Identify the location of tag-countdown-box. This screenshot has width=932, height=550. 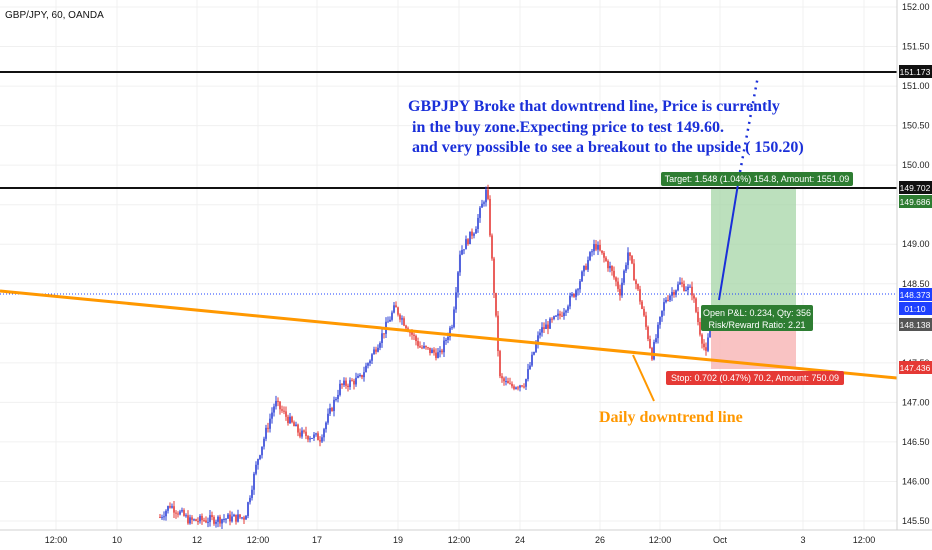
(915, 308).